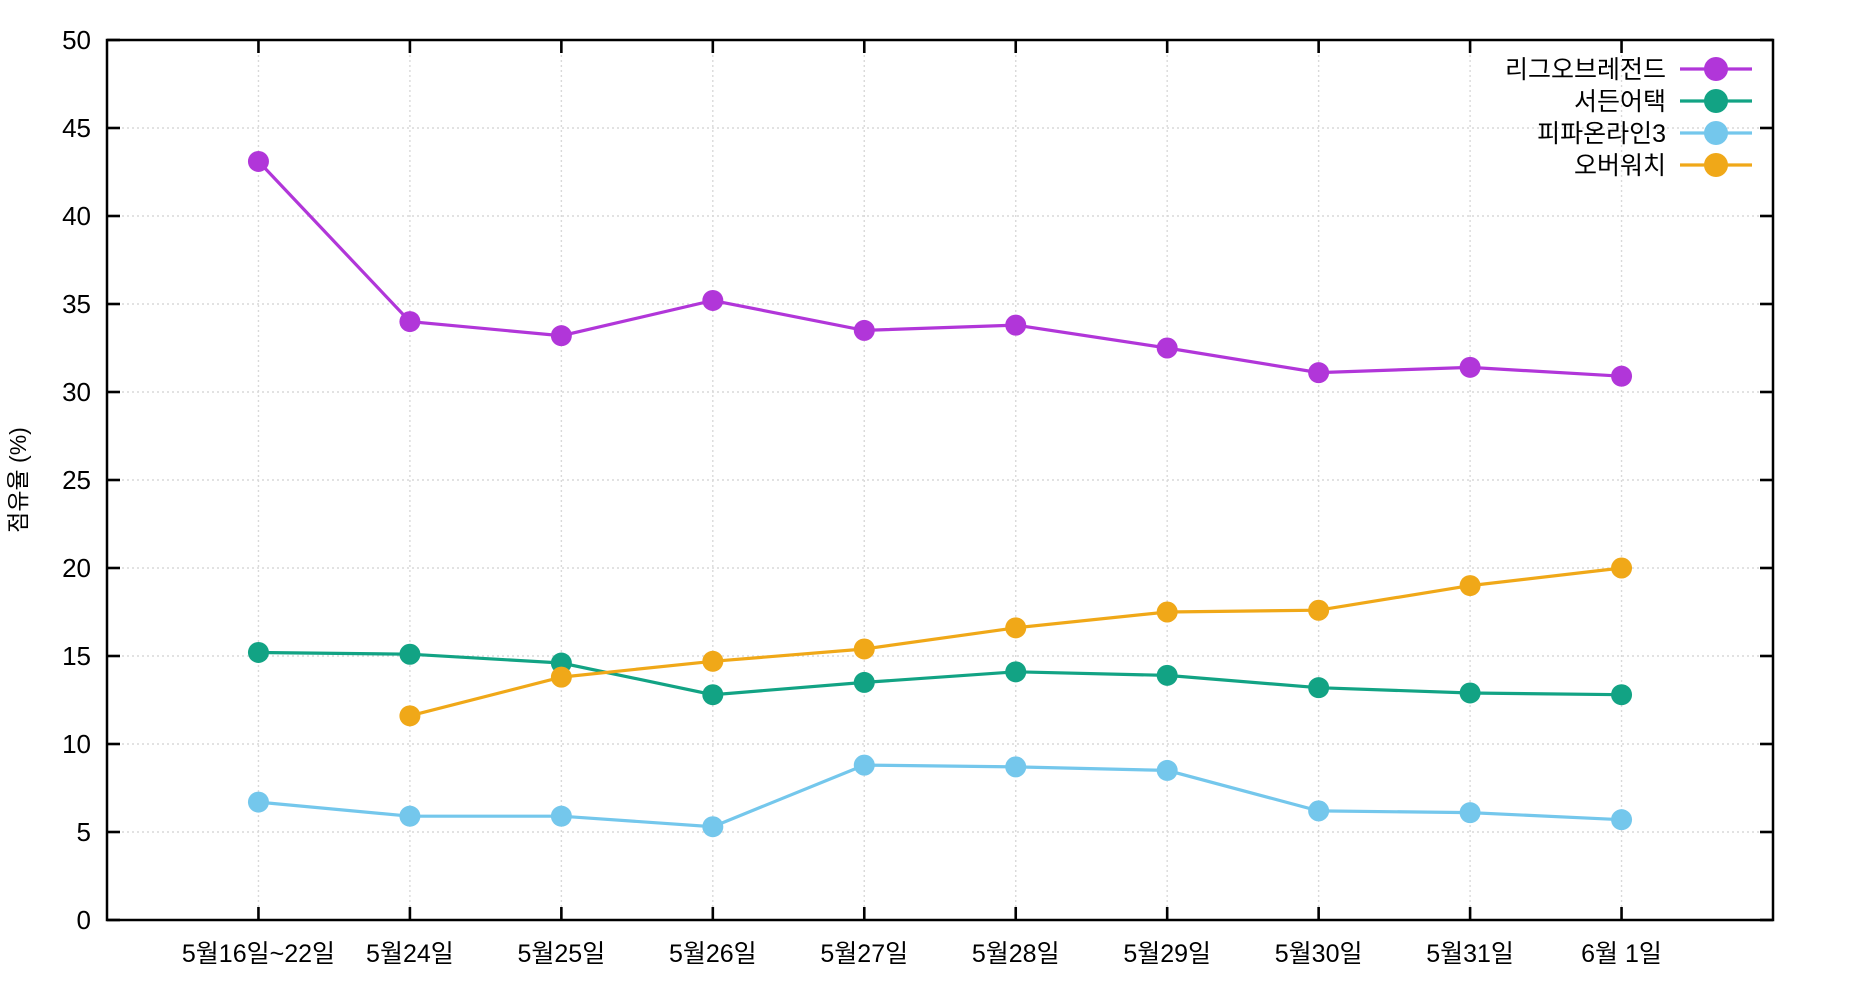 The image size is (1866, 993). Describe the element at coordinates (76, 128) in the screenshot. I see `y-tick-label: 45` at that location.